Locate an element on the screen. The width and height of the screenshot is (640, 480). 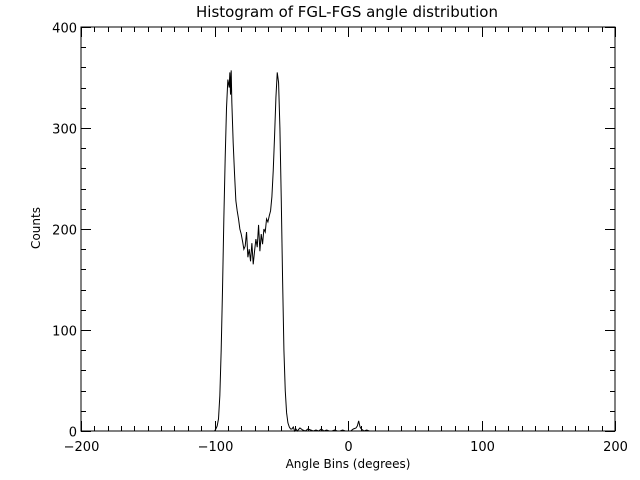
x-tick-label: 100 is located at coordinates (482, 447).